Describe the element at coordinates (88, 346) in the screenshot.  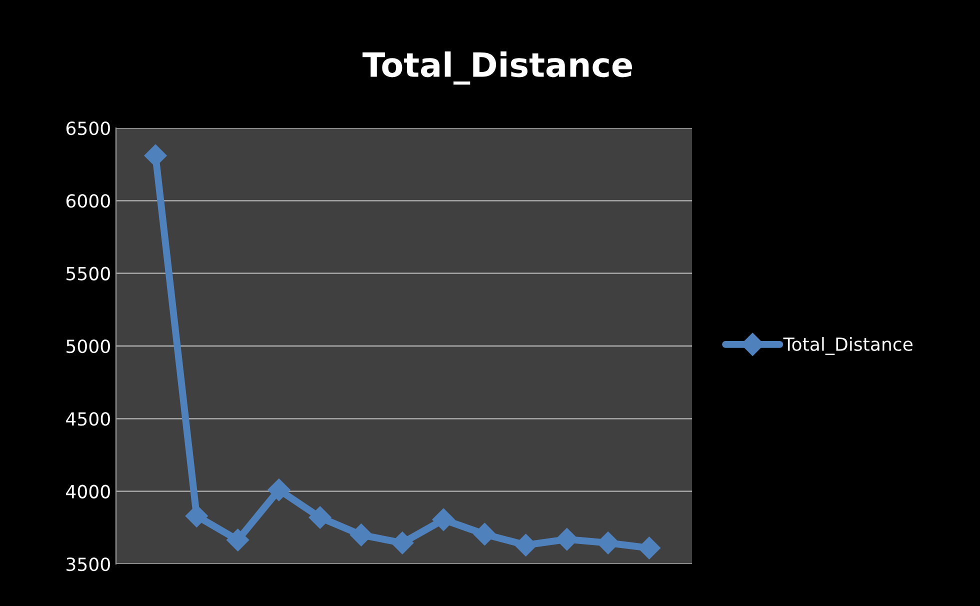
I see `y-tick-label: 5000` at that location.